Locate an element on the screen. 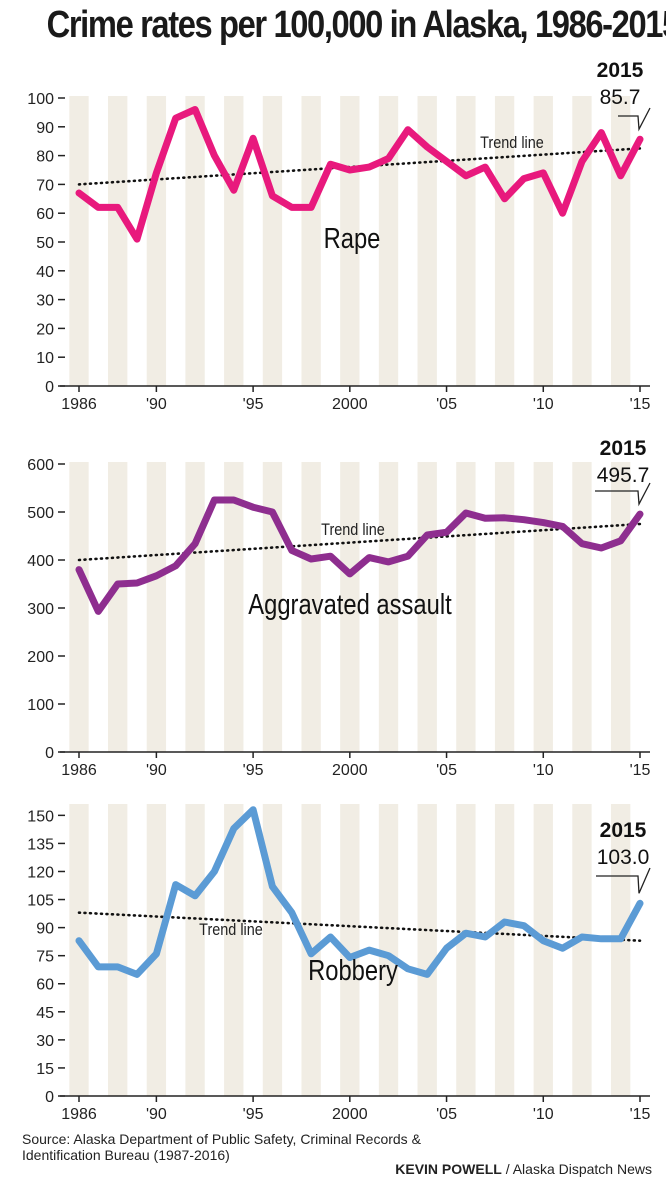 The height and width of the screenshot is (1200, 666). rape-y-tick-label: 10 is located at coordinates (45, 358).